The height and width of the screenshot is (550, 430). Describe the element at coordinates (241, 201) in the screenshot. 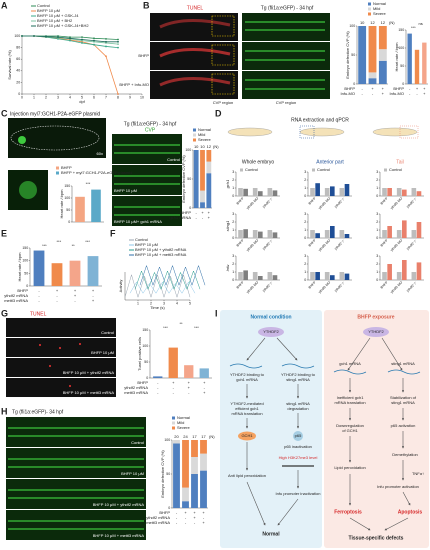

I see `x-tick-label: BHFP` at that location.